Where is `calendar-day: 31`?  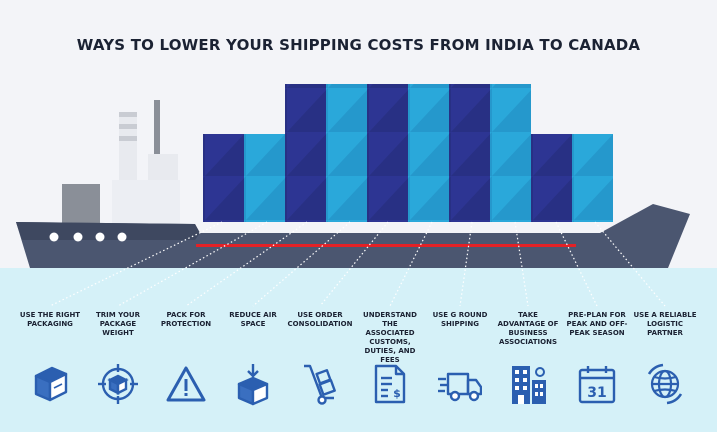 calendar-day: 31 is located at coordinates (596, 393).